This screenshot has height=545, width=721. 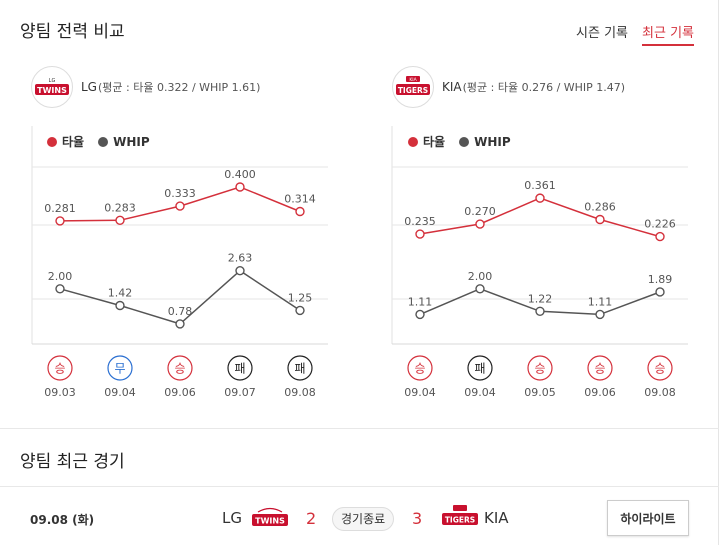 I want to click on legend-lg: 타율 WHIP, so click(x=105, y=141).